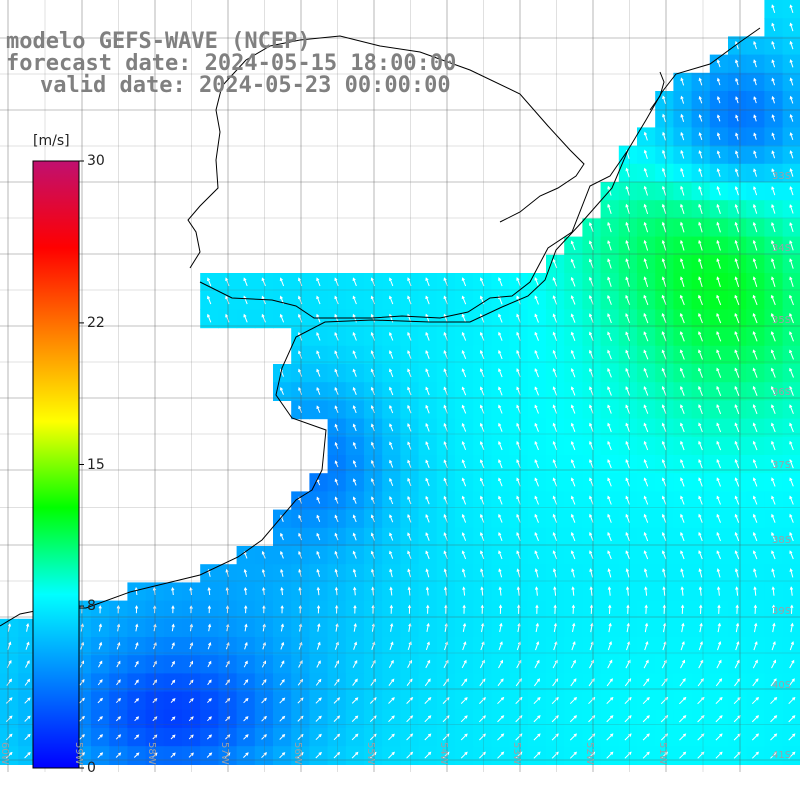  Describe the element at coordinates (370, 753) in the screenshot. I see `longitude-label: 55W` at that location.